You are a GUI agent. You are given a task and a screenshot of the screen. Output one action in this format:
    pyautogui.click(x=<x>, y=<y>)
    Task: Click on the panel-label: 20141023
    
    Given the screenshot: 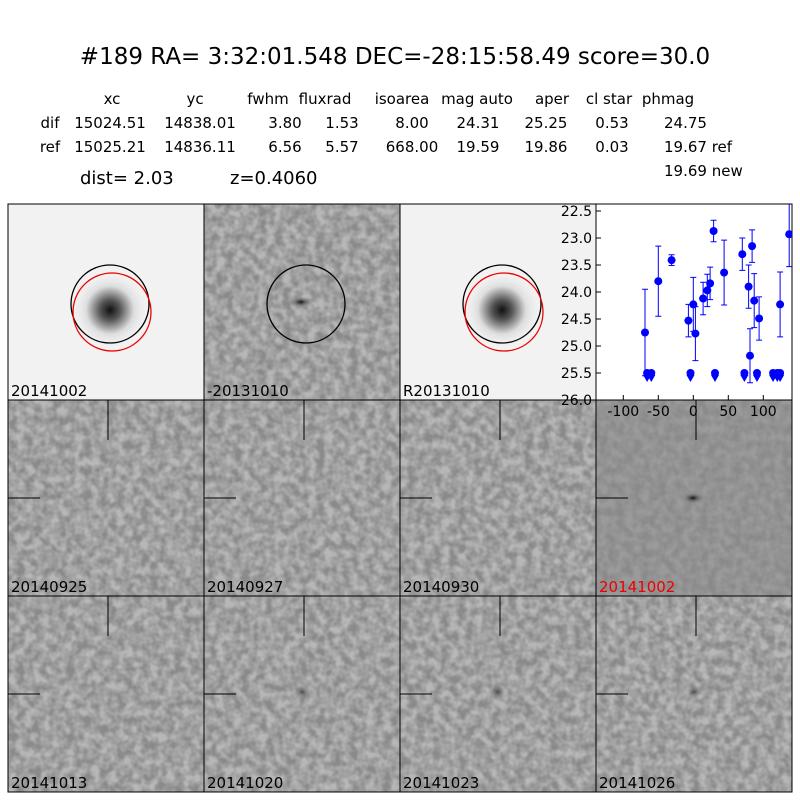 What is the action you would take?
    pyautogui.click(x=441, y=783)
    